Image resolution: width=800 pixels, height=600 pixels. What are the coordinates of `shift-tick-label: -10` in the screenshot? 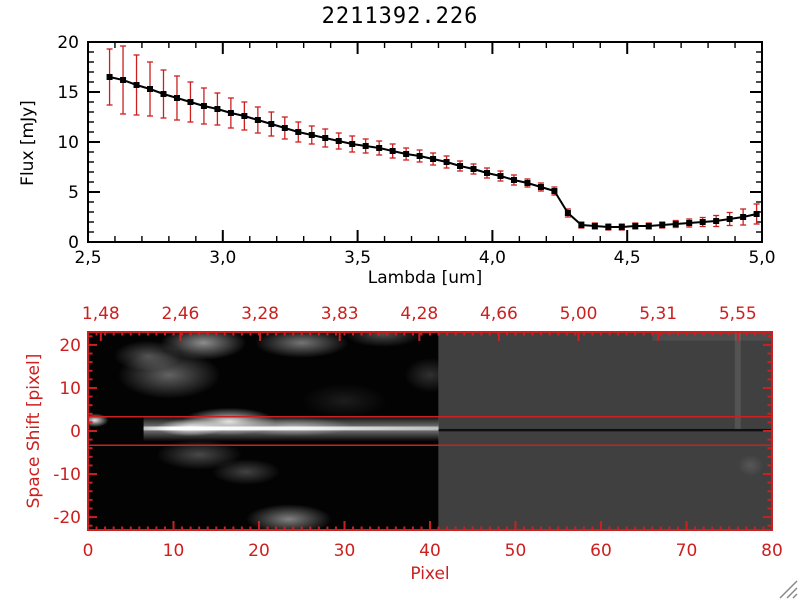 It's located at (67, 475).